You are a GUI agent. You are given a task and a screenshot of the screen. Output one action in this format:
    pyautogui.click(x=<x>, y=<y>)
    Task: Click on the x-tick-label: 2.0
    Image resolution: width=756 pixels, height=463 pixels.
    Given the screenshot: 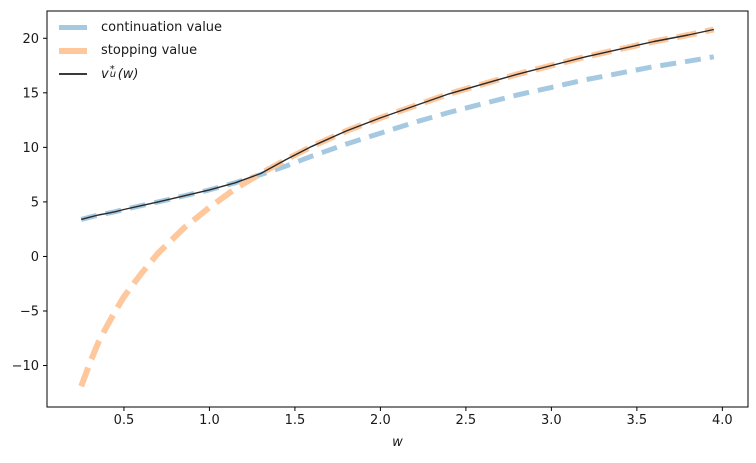 What is the action you would take?
    pyautogui.click(x=380, y=420)
    